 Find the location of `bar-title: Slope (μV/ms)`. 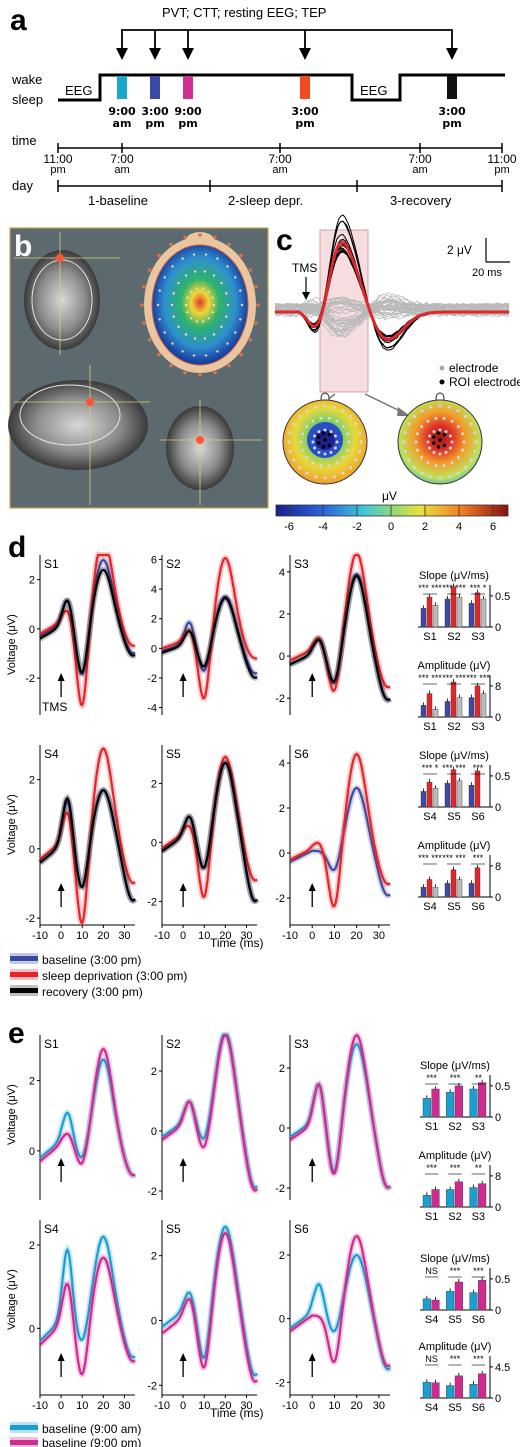

bar-title: Slope (μV/ms) is located at coordinates (455, 1066).